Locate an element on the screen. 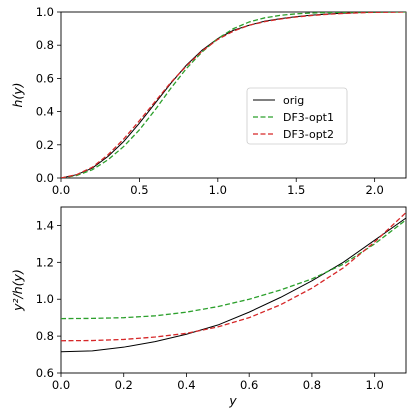 The width and height of the screenshot is (415, 415). y-tick-label: 1.2 is located at coordinates (45, 262).